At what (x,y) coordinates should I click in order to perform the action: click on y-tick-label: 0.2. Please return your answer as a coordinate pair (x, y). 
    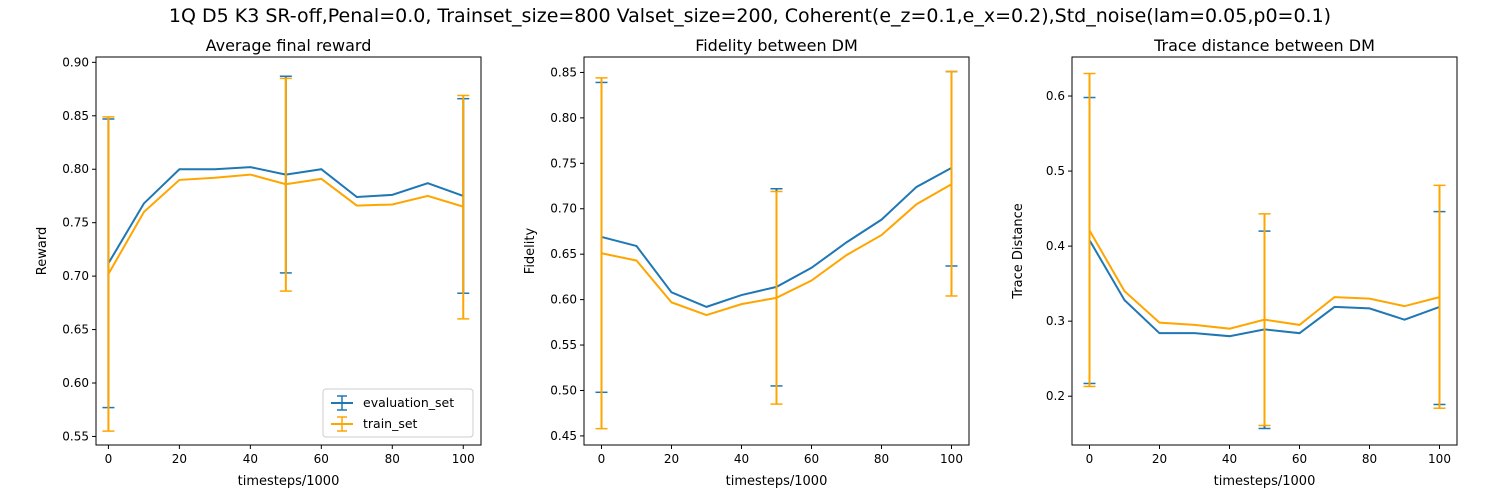
    Looking at the image, I should click on (1055, 396).